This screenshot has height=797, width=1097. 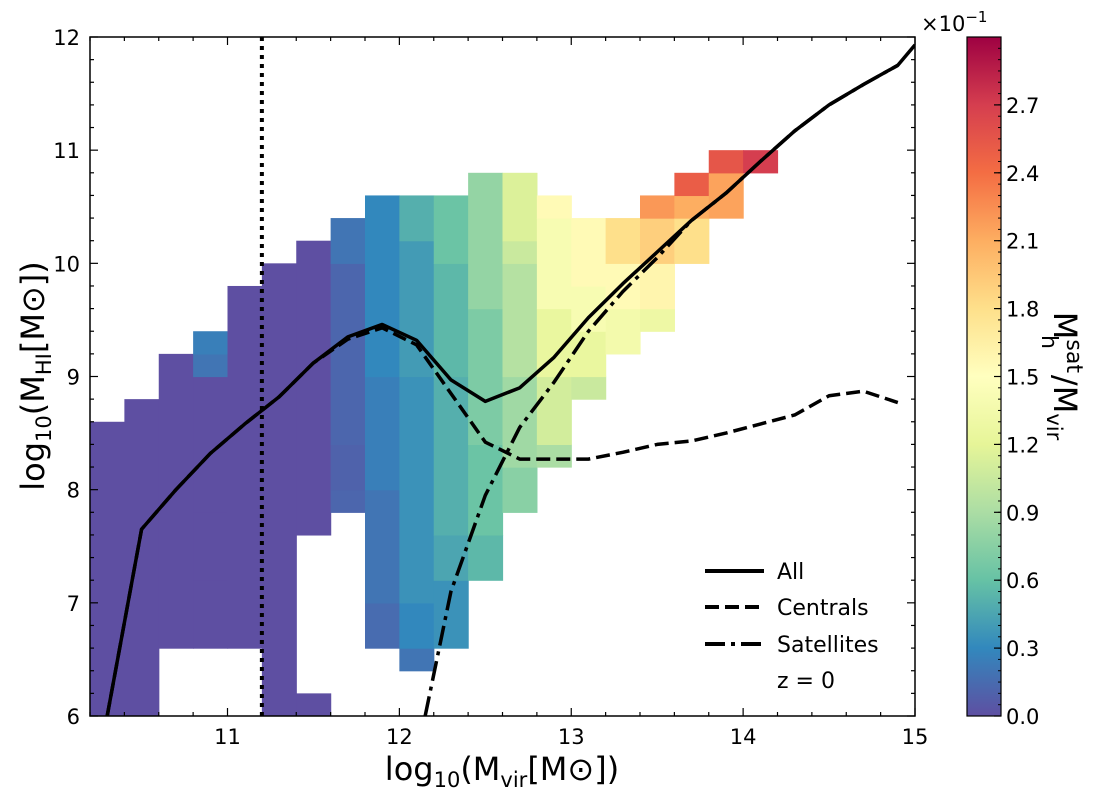 I want to click on x-tick-label: 14, so click(x=743, y=737).